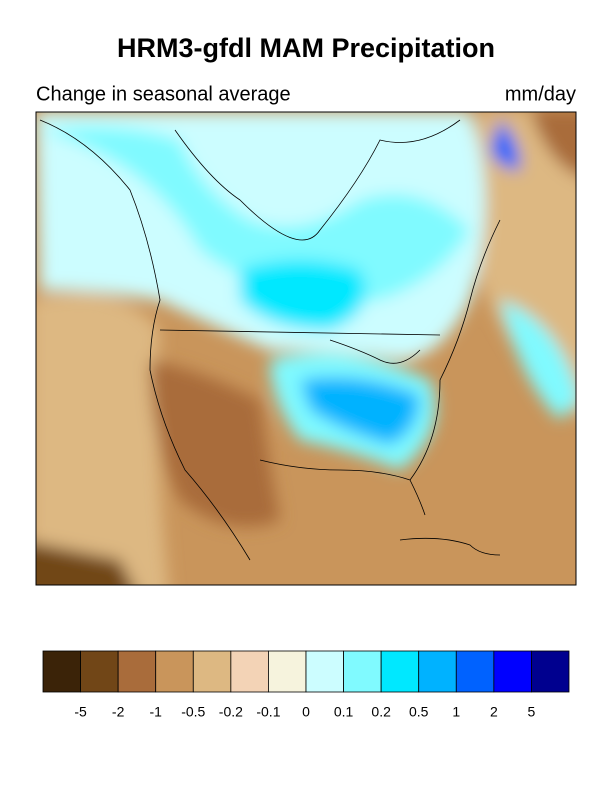  Describe the element at coordinates (80, 712) in the screenshot. I see `colorbar-label: -5` at that location.